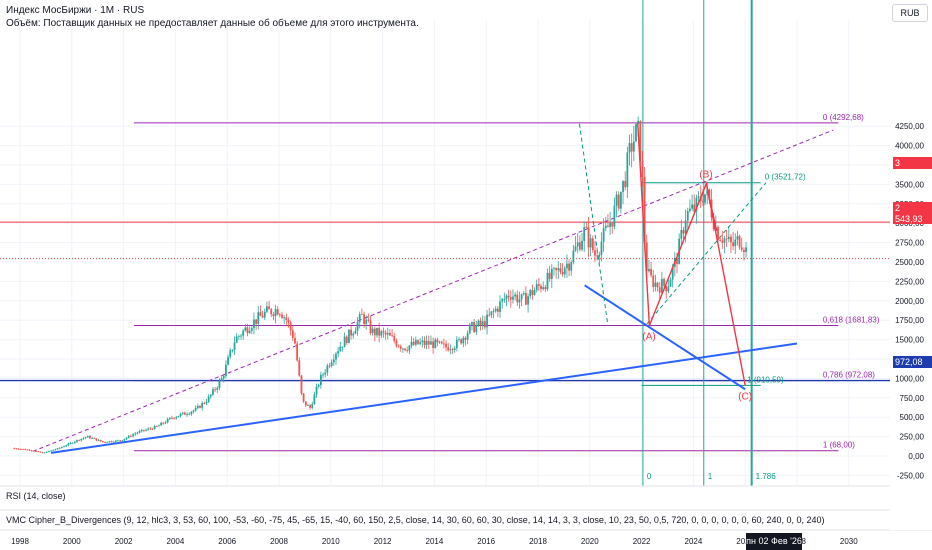 Image resolution: width=932 pixels, height=550 pixels. What do you see at coordinates (75, 10) in the screenshot?
I see `symbol-title: Индекс МосБиржи · 1М · RUS` at bounding box center [75, 10].